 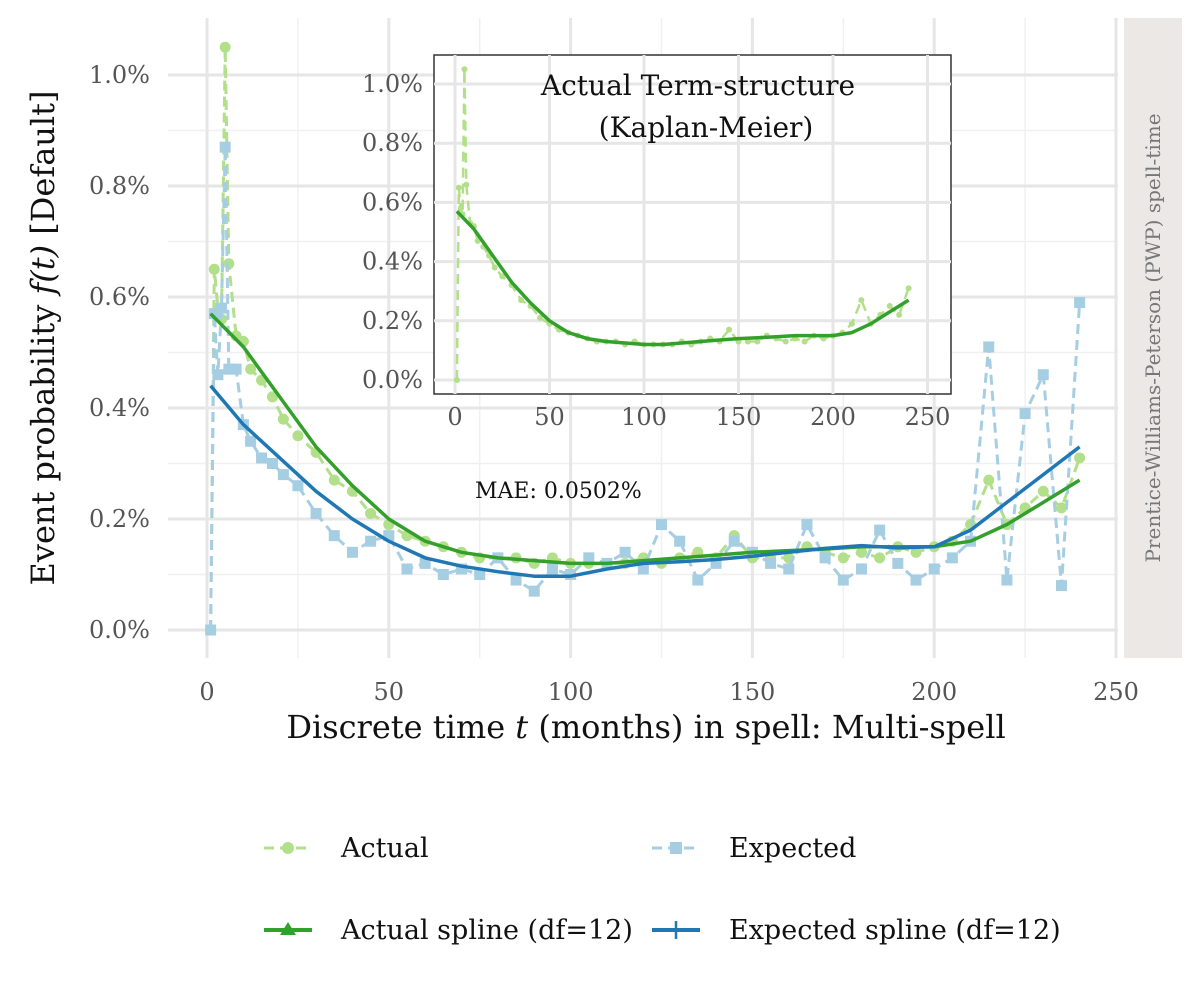 What do you see at coordinates (119, 352) in the screenshot?
I see `main-y-ticks: 0.0% 0.2% 0.4% 0.6% 0.8% 1.0%` at bounding box center [119, 352].